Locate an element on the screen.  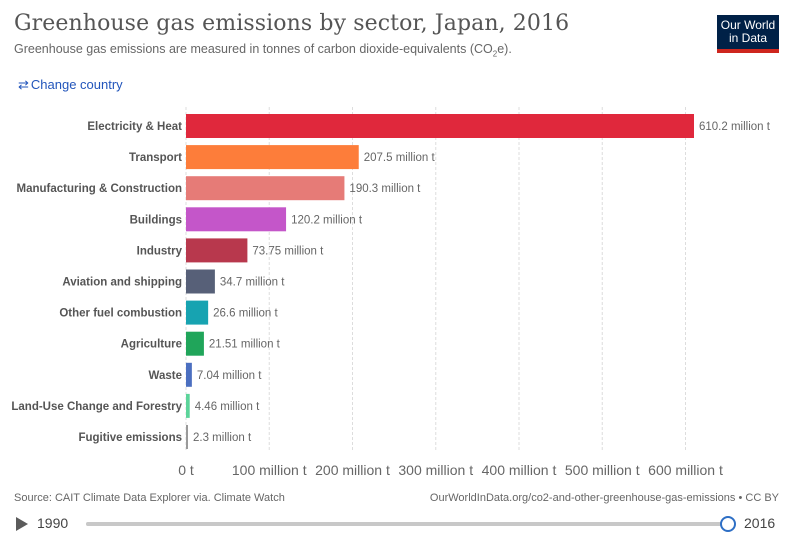
category-label: Fugitive emissions is located at coordinates (130, 438).